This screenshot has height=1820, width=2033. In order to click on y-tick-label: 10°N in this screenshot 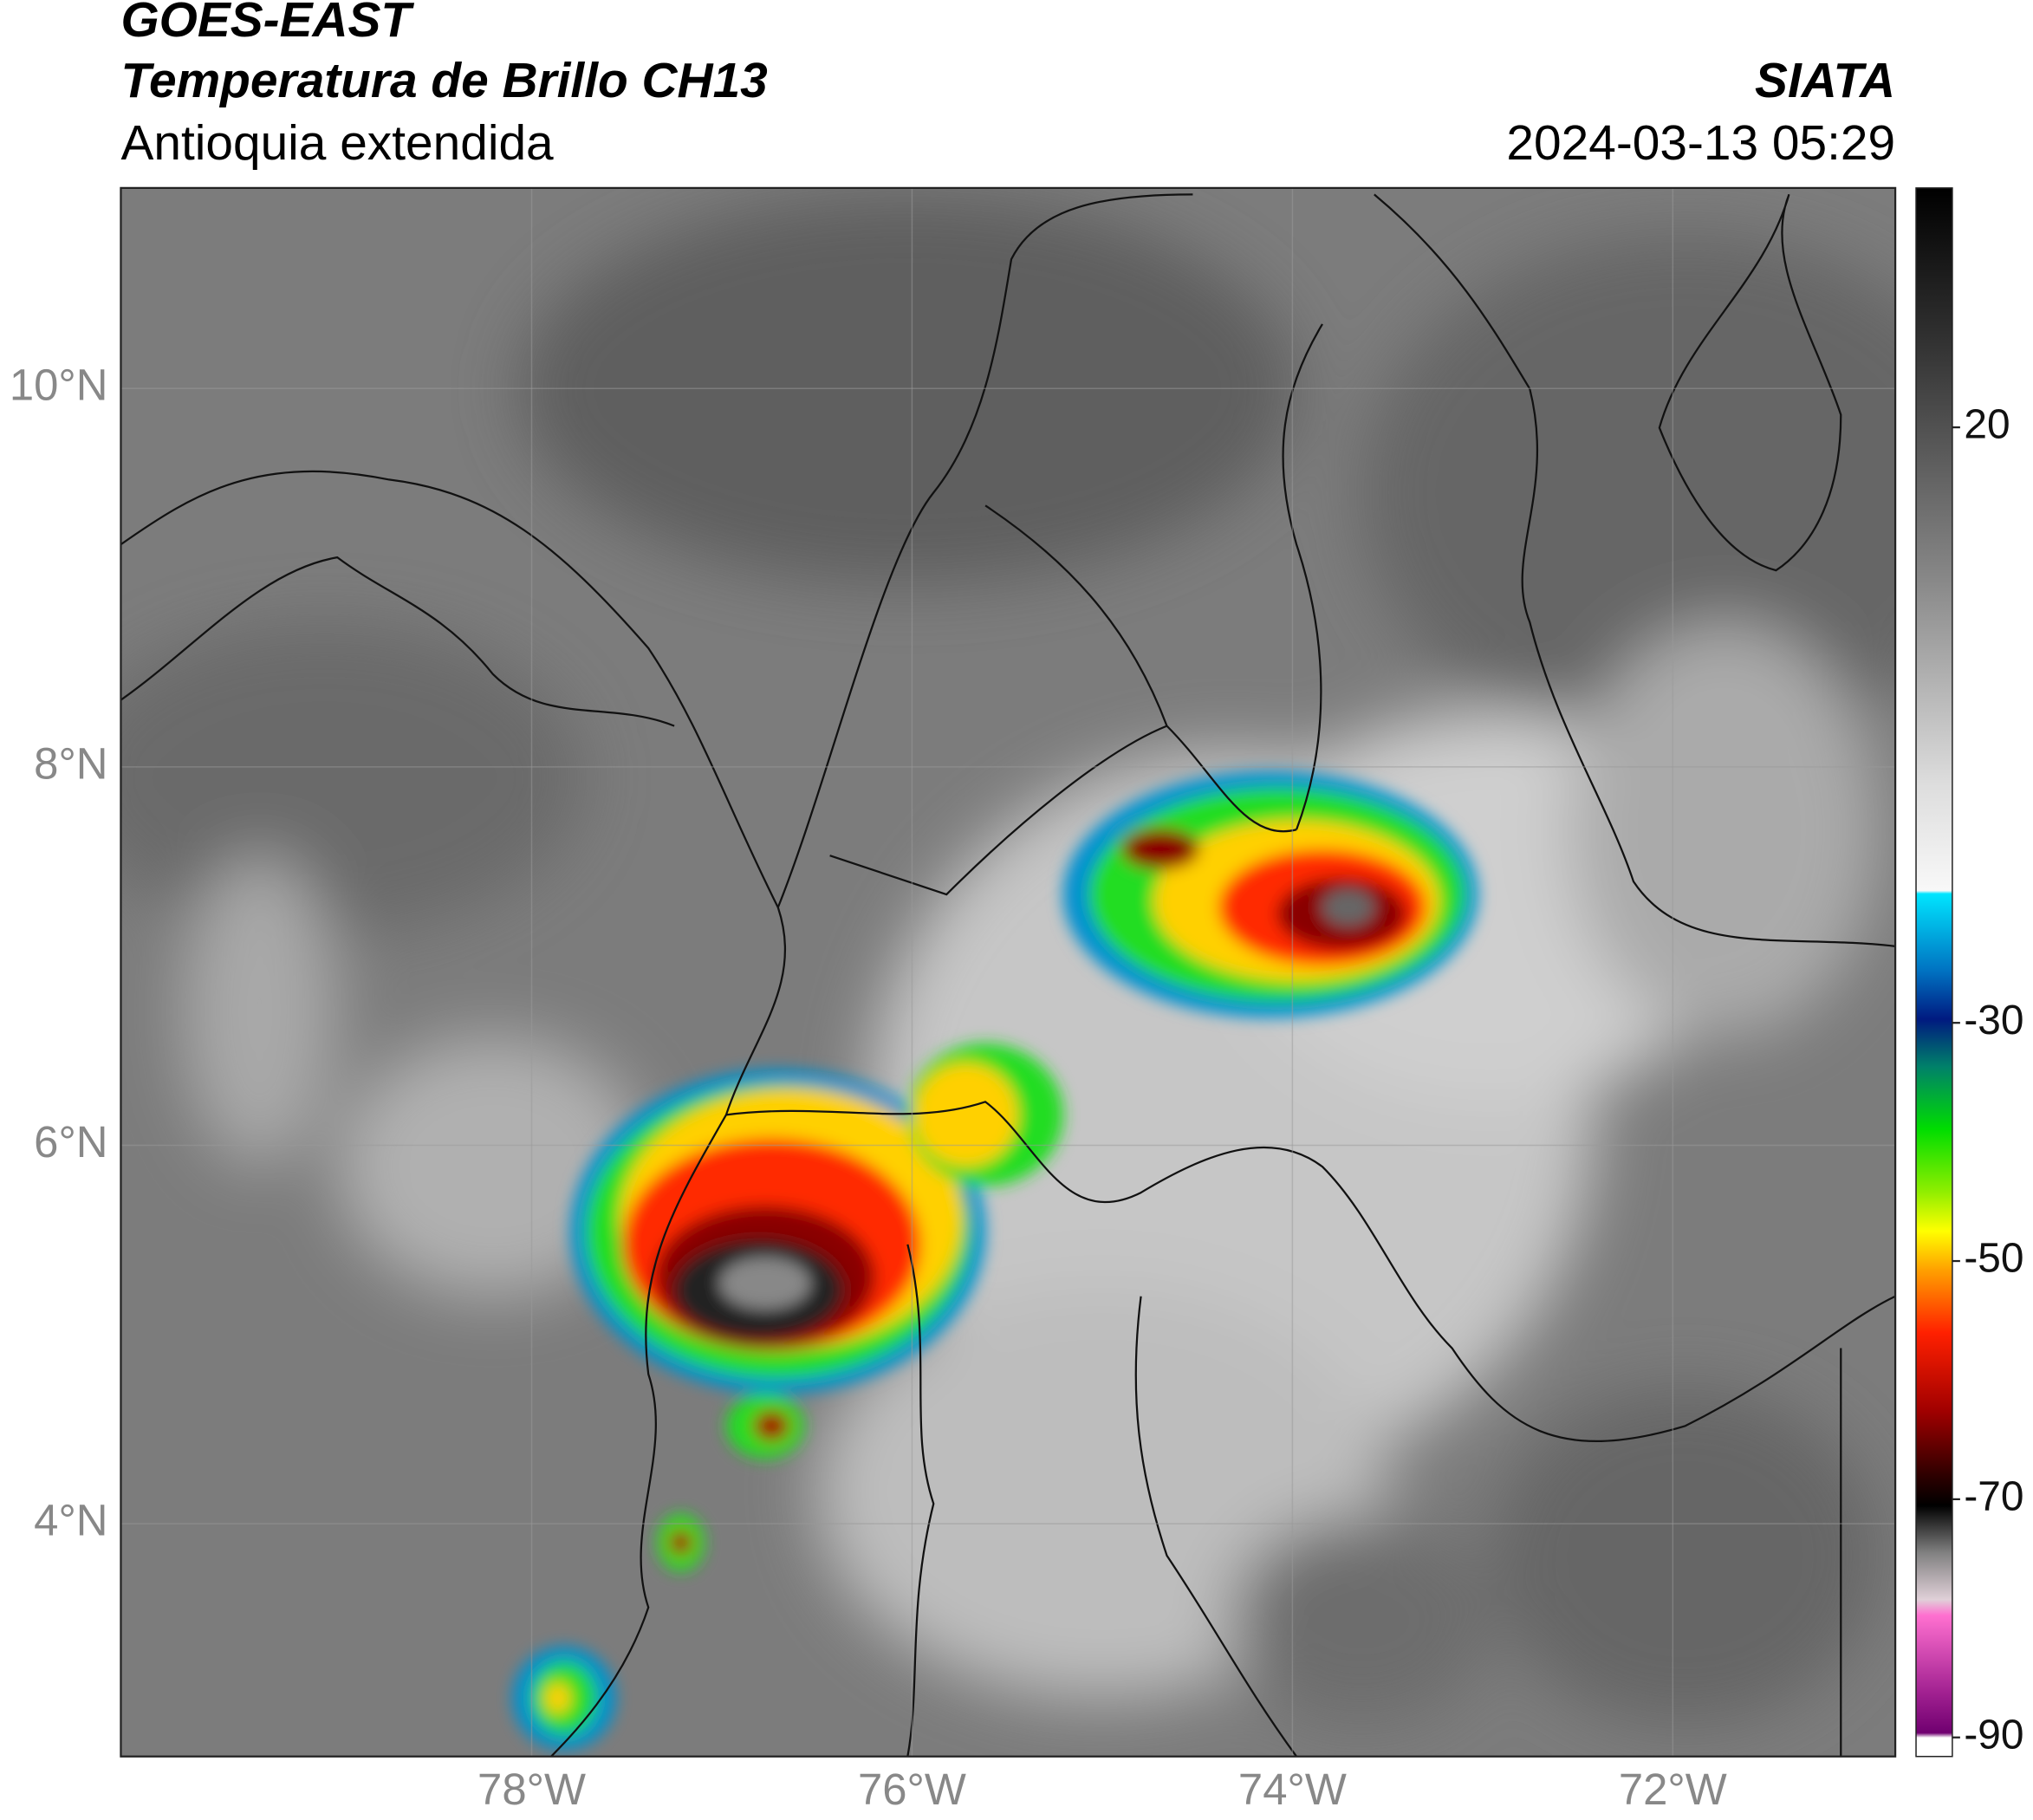, I will do `click(59, 385)`.